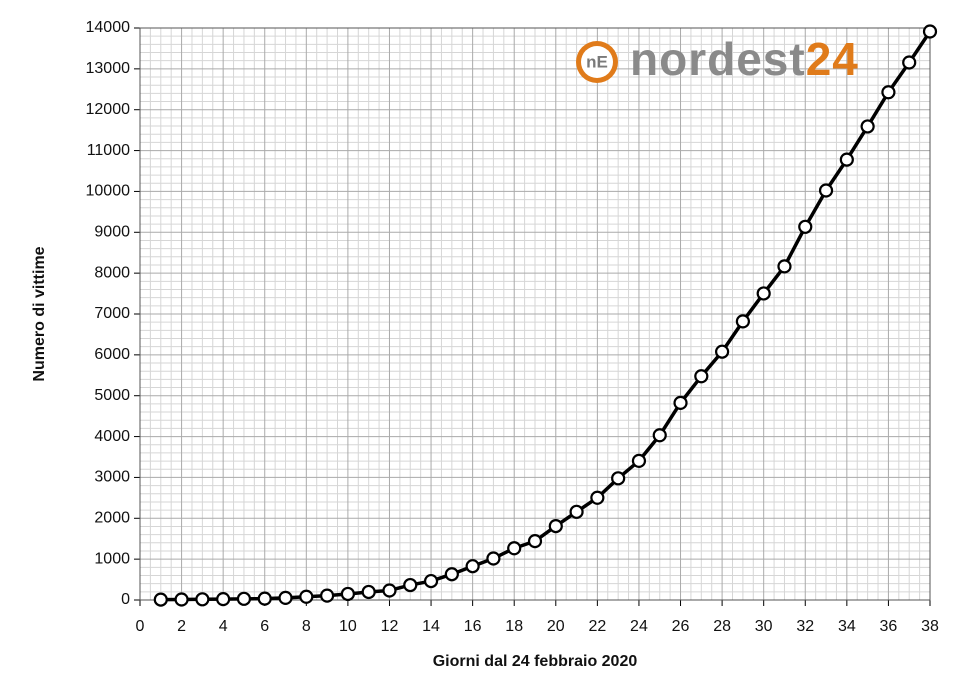 This screenshot has width=960, height=696. What do you see at coordinates (112, 477) in the screenshot?
I see `y-tick-label: 3000` at bounding box center [112, 477].